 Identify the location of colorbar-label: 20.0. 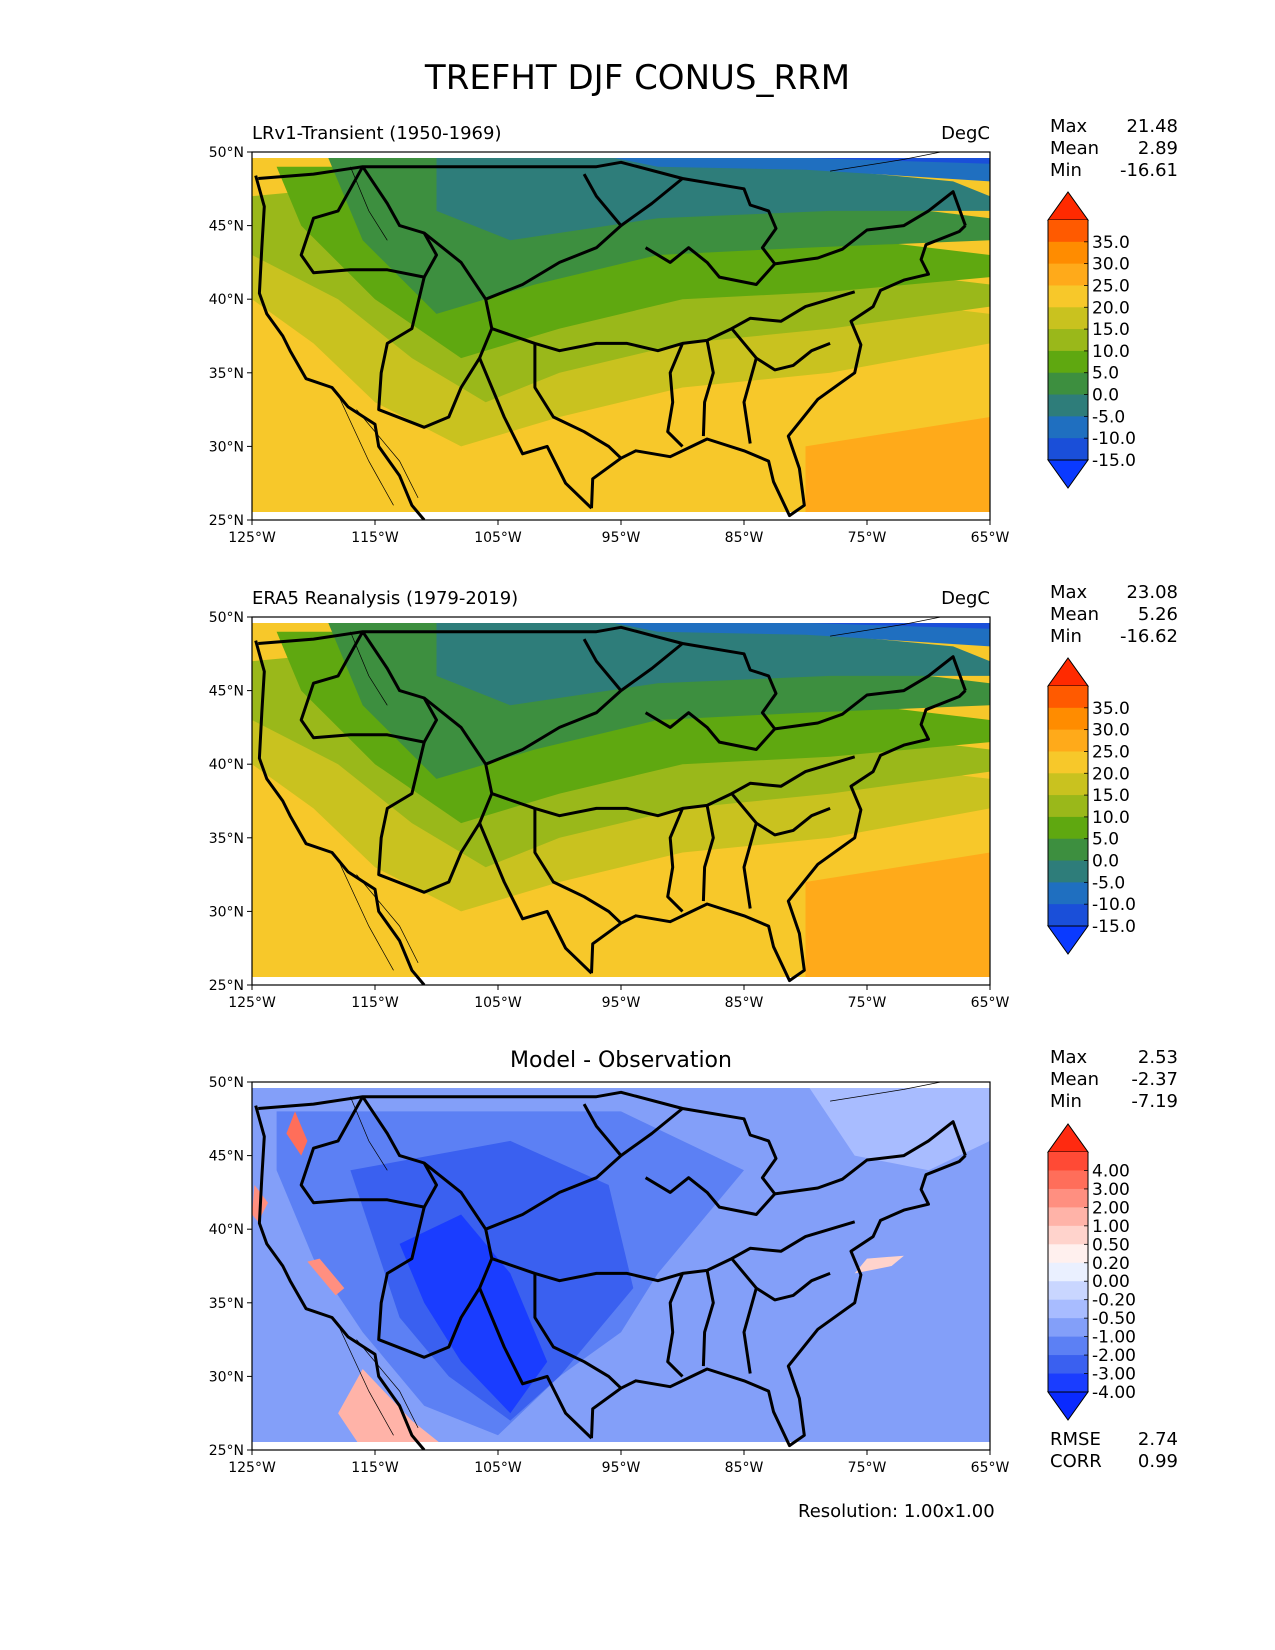
(1111, 774).